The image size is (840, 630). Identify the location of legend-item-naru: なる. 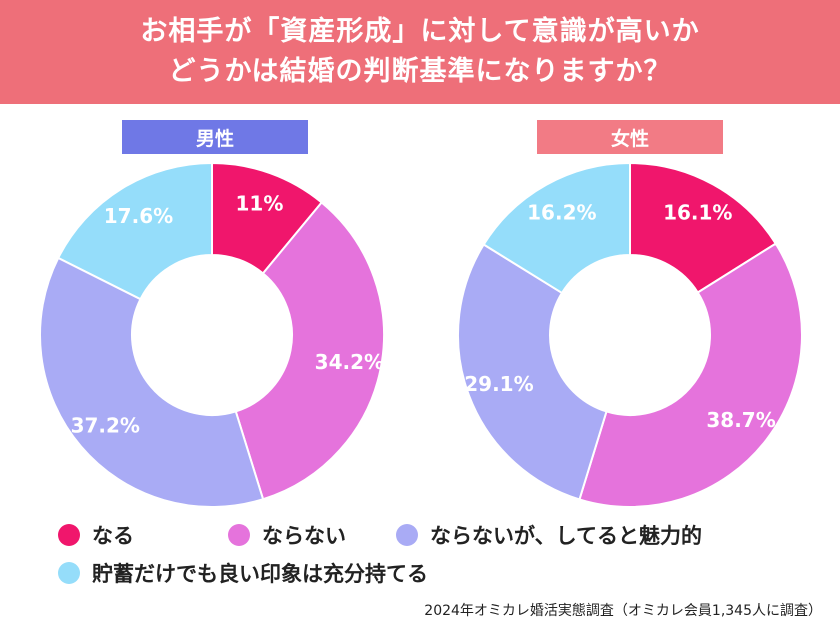
(96, 535).